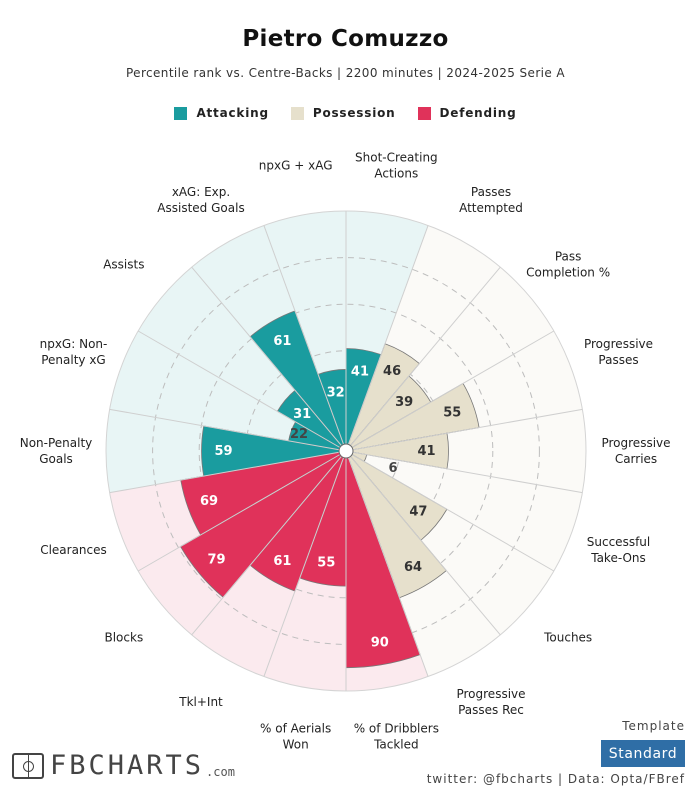  I want to click on category-label-12: Clearances, so click(73, 550).